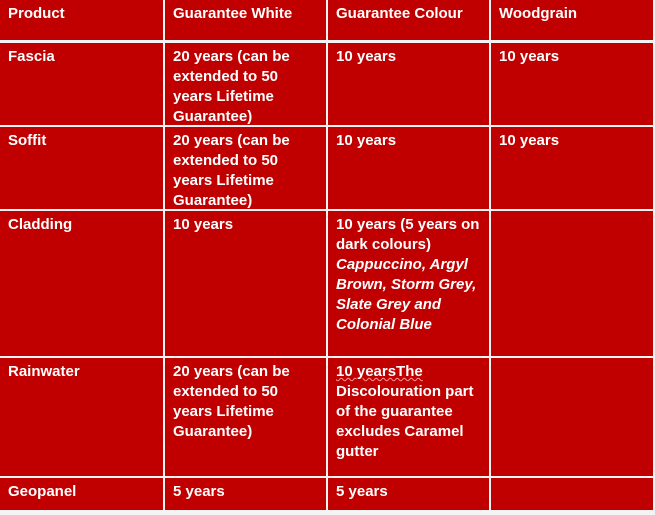 The width and height of the screenshot is (655, 515). What do you see at coordinates (245, 20) in the screenshot?
I see `header-guarantee-white: Guarantee White` at bounding box center [245, 20].